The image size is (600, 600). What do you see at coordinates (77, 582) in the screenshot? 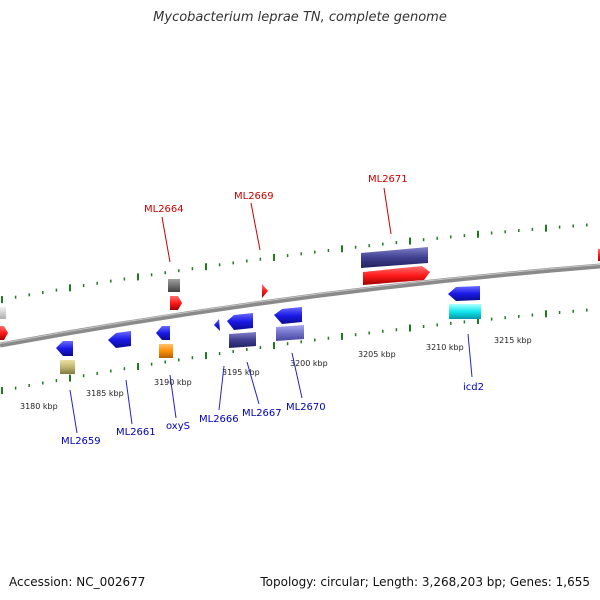
I see `accession-text: Accession: NC_002677` at bounding box center [77, 582].